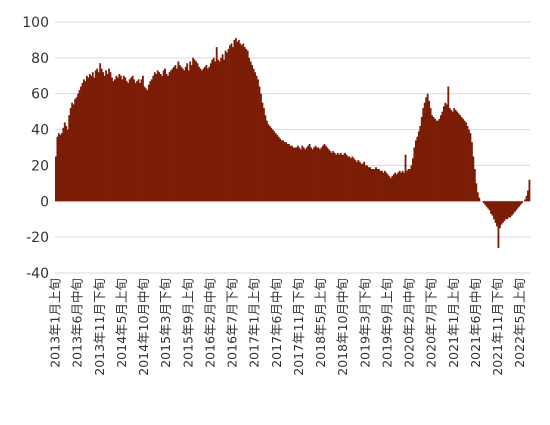 Image resolution: width=550 pixels, height=425 pixels. What do you see at coordinates (99, 327) in the screenshot?
I see `x-tick-label: 2013年11月下旬` at bounding box center [99, 327].